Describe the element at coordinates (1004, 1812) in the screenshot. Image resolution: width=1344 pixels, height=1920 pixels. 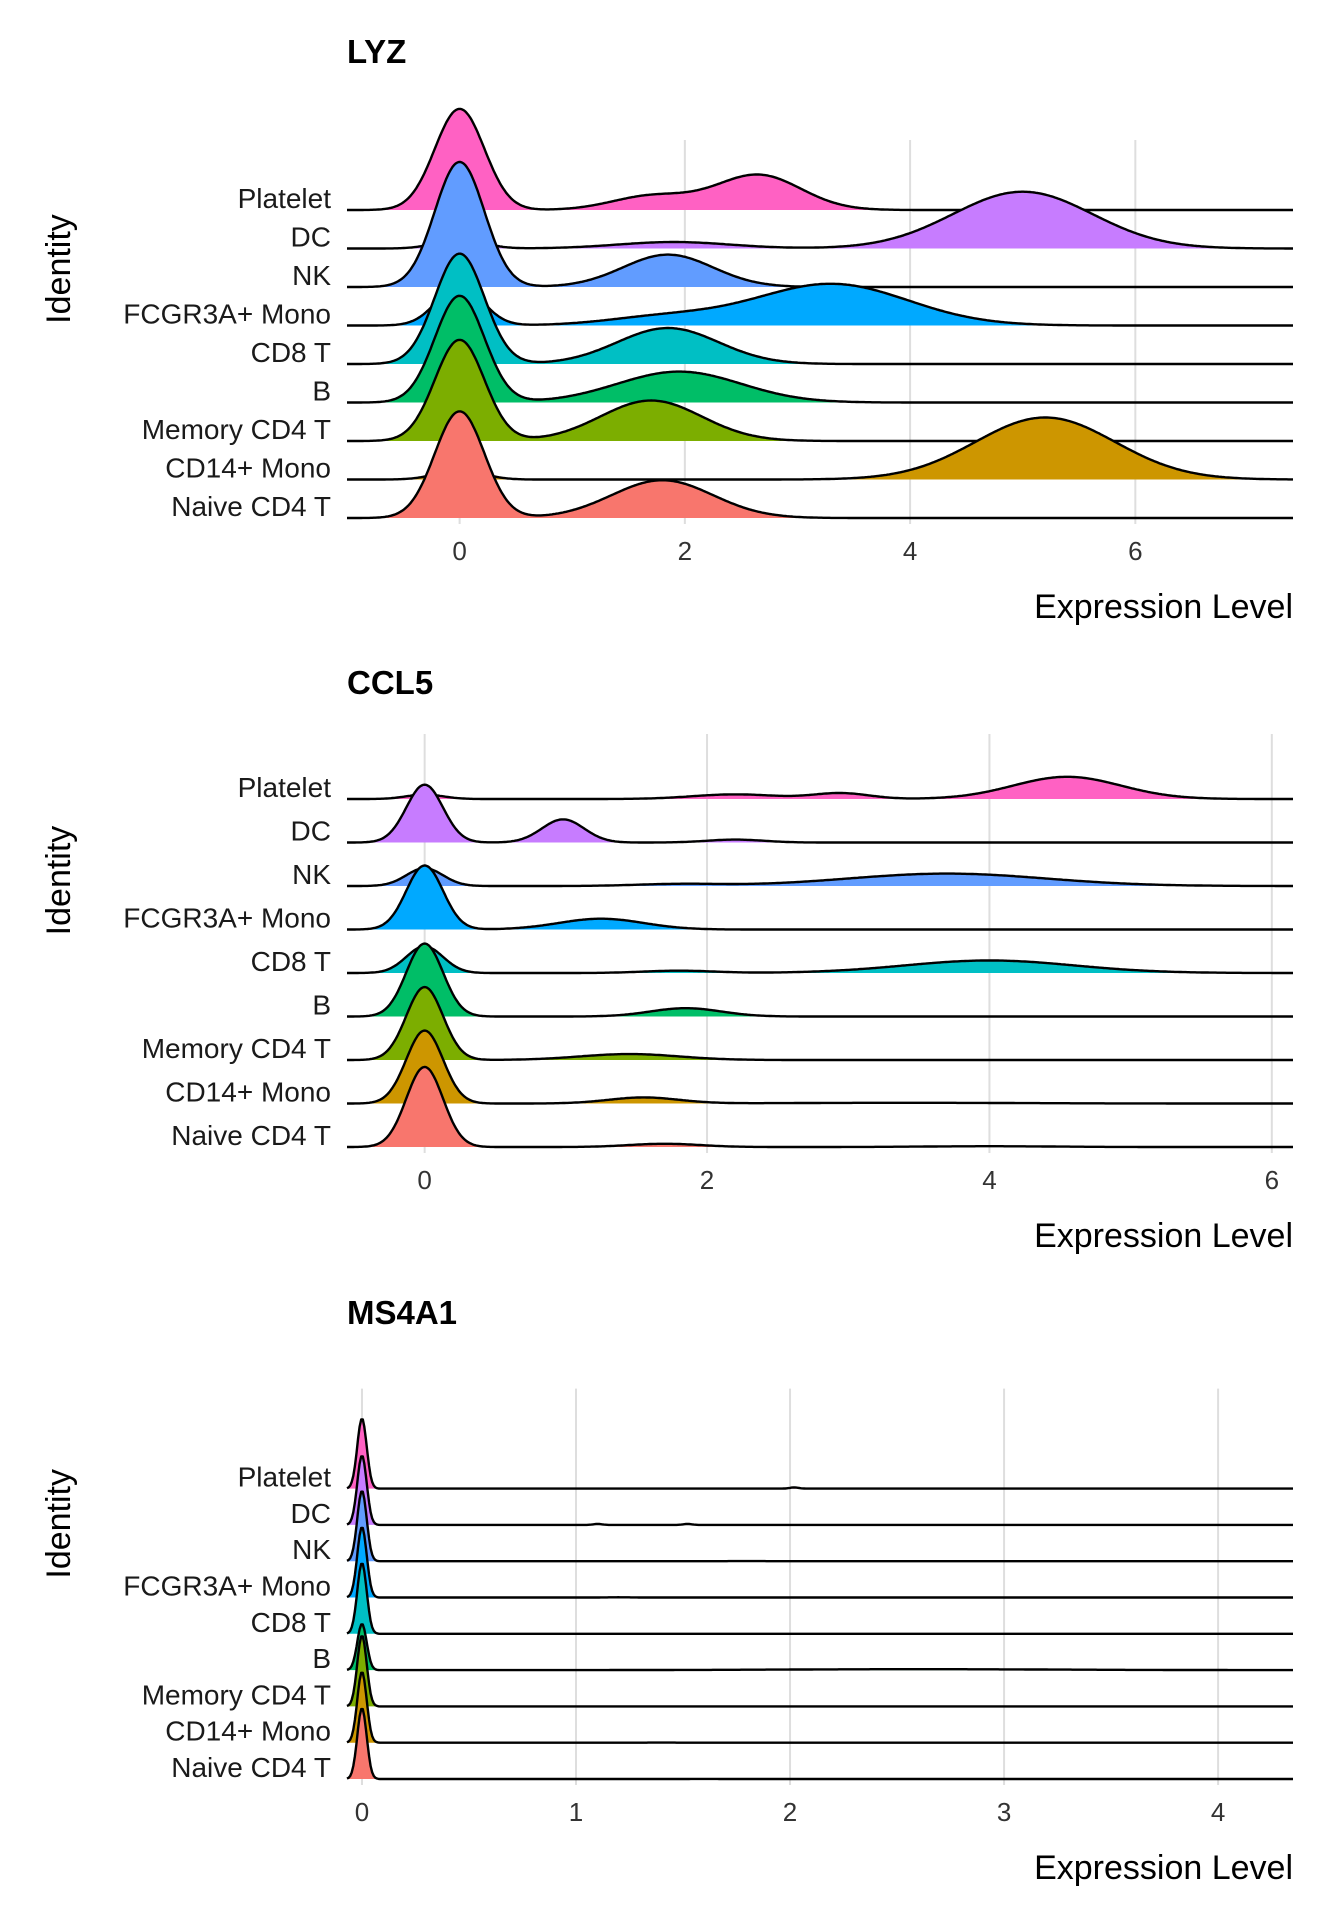
I see `x-tick-label: 3` at that location.